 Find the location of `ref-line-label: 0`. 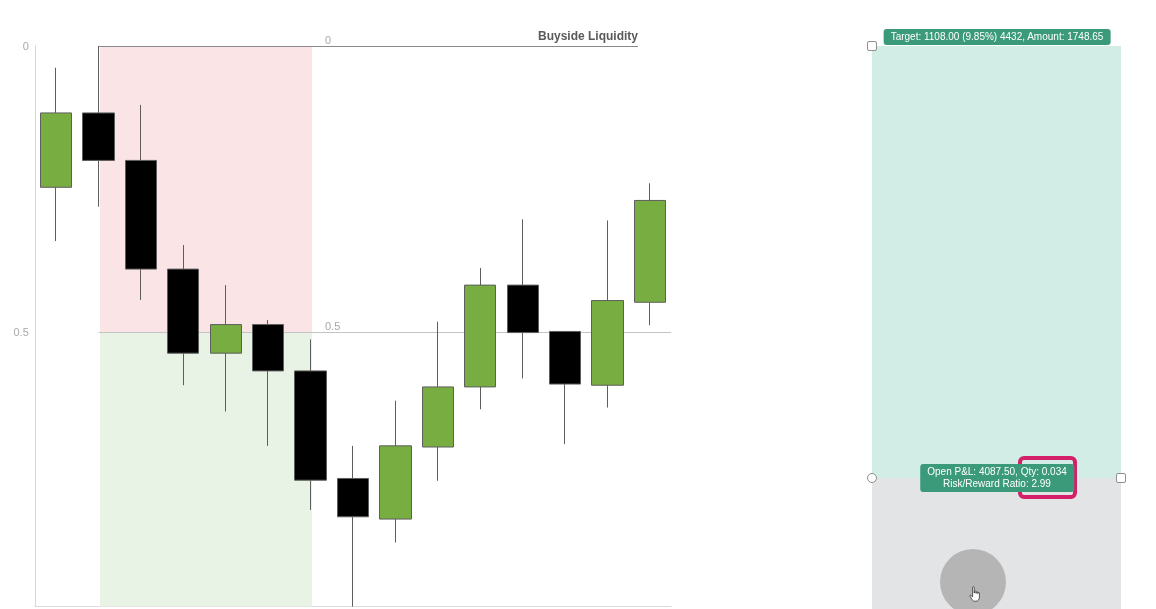

ref-line-label: 0 is located at coordinates (328, 39).